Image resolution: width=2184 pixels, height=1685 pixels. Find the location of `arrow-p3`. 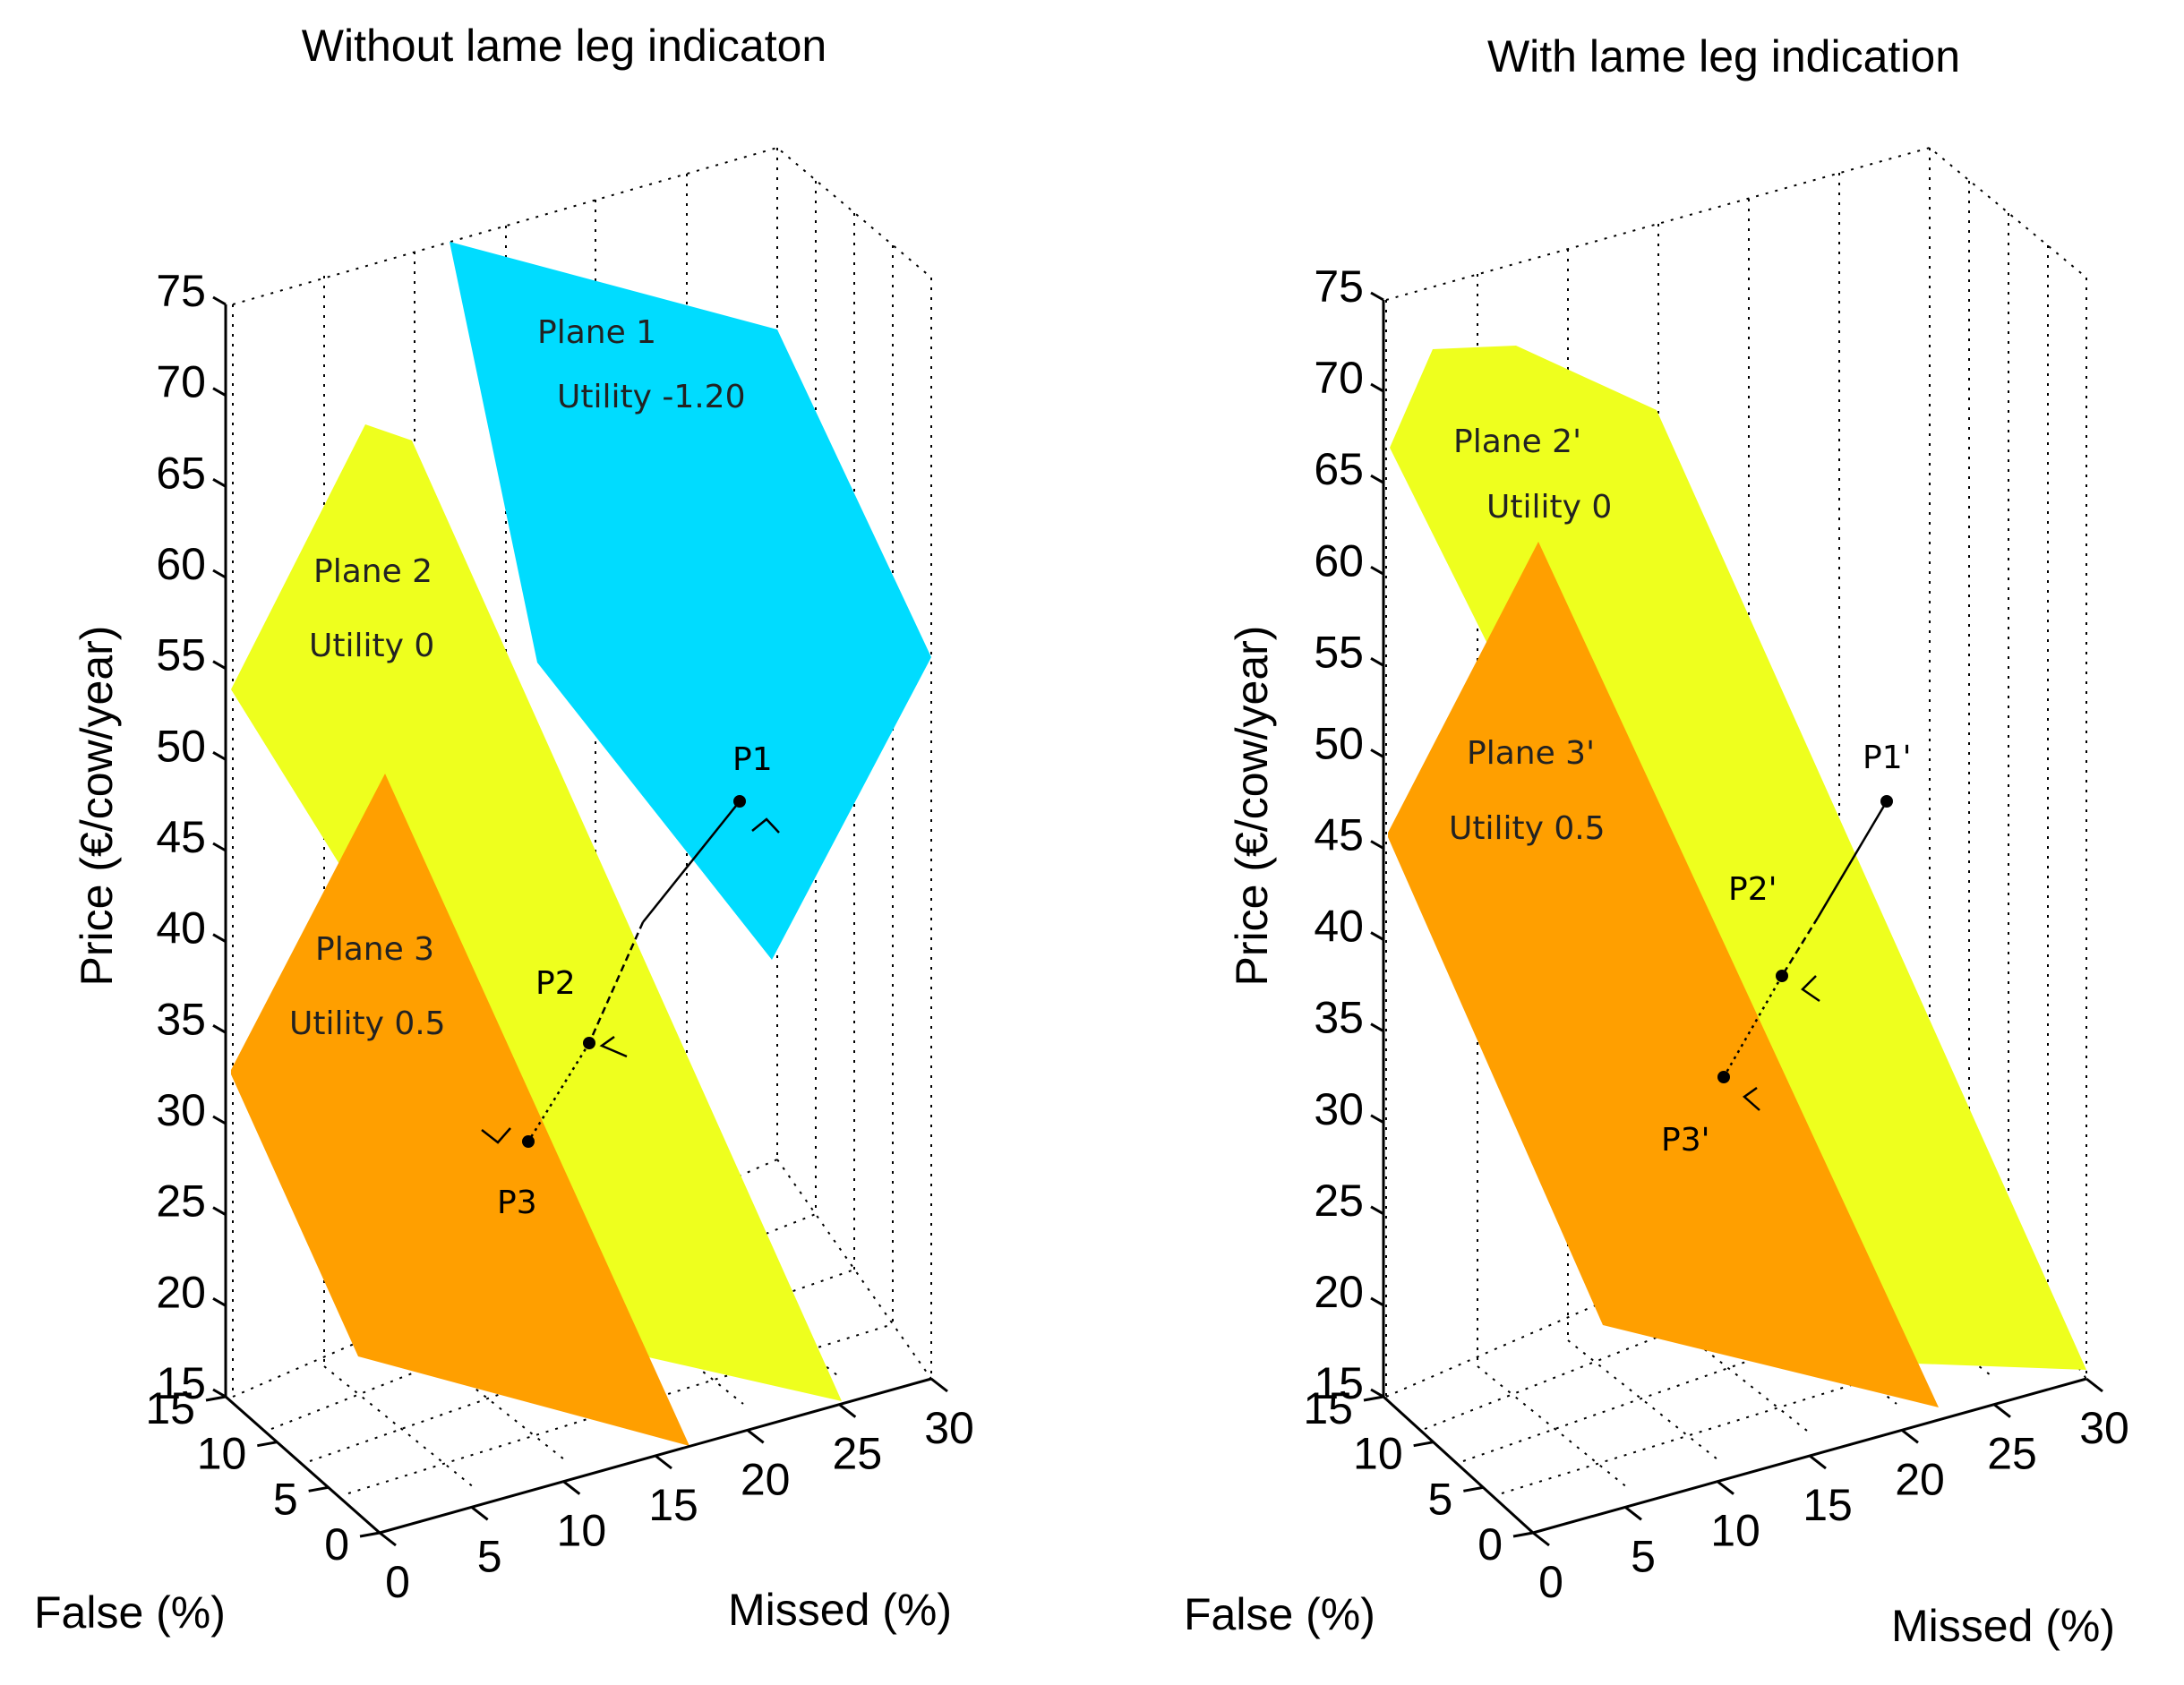

arrow-p3 is located at coordinates (496, 1135).